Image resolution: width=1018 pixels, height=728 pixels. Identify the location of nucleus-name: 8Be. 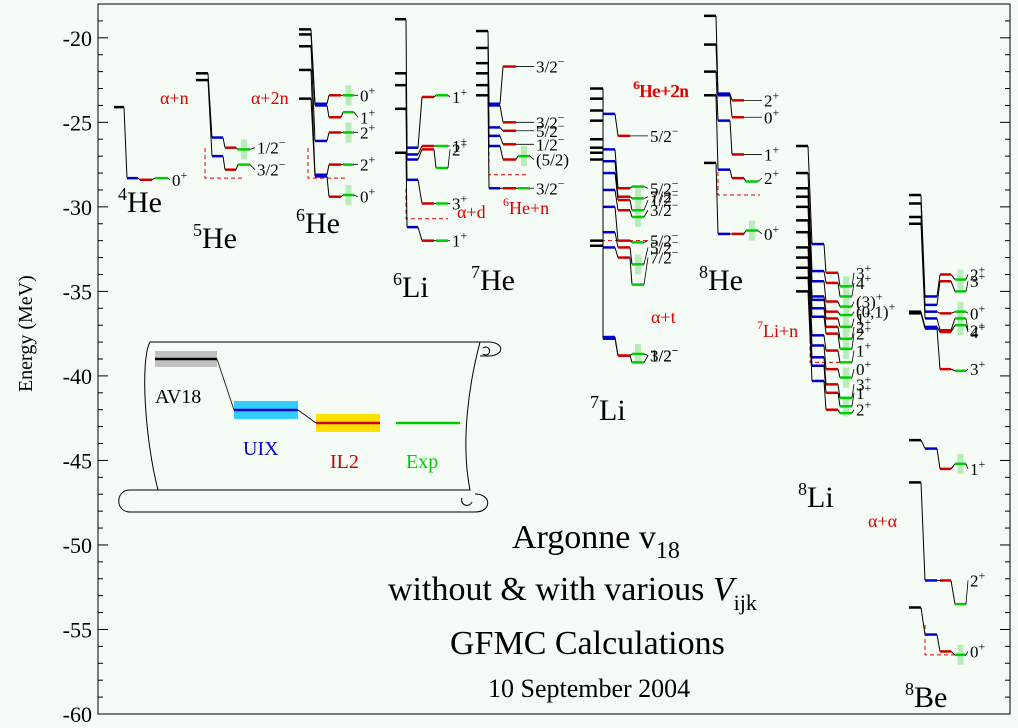
(926, 696).